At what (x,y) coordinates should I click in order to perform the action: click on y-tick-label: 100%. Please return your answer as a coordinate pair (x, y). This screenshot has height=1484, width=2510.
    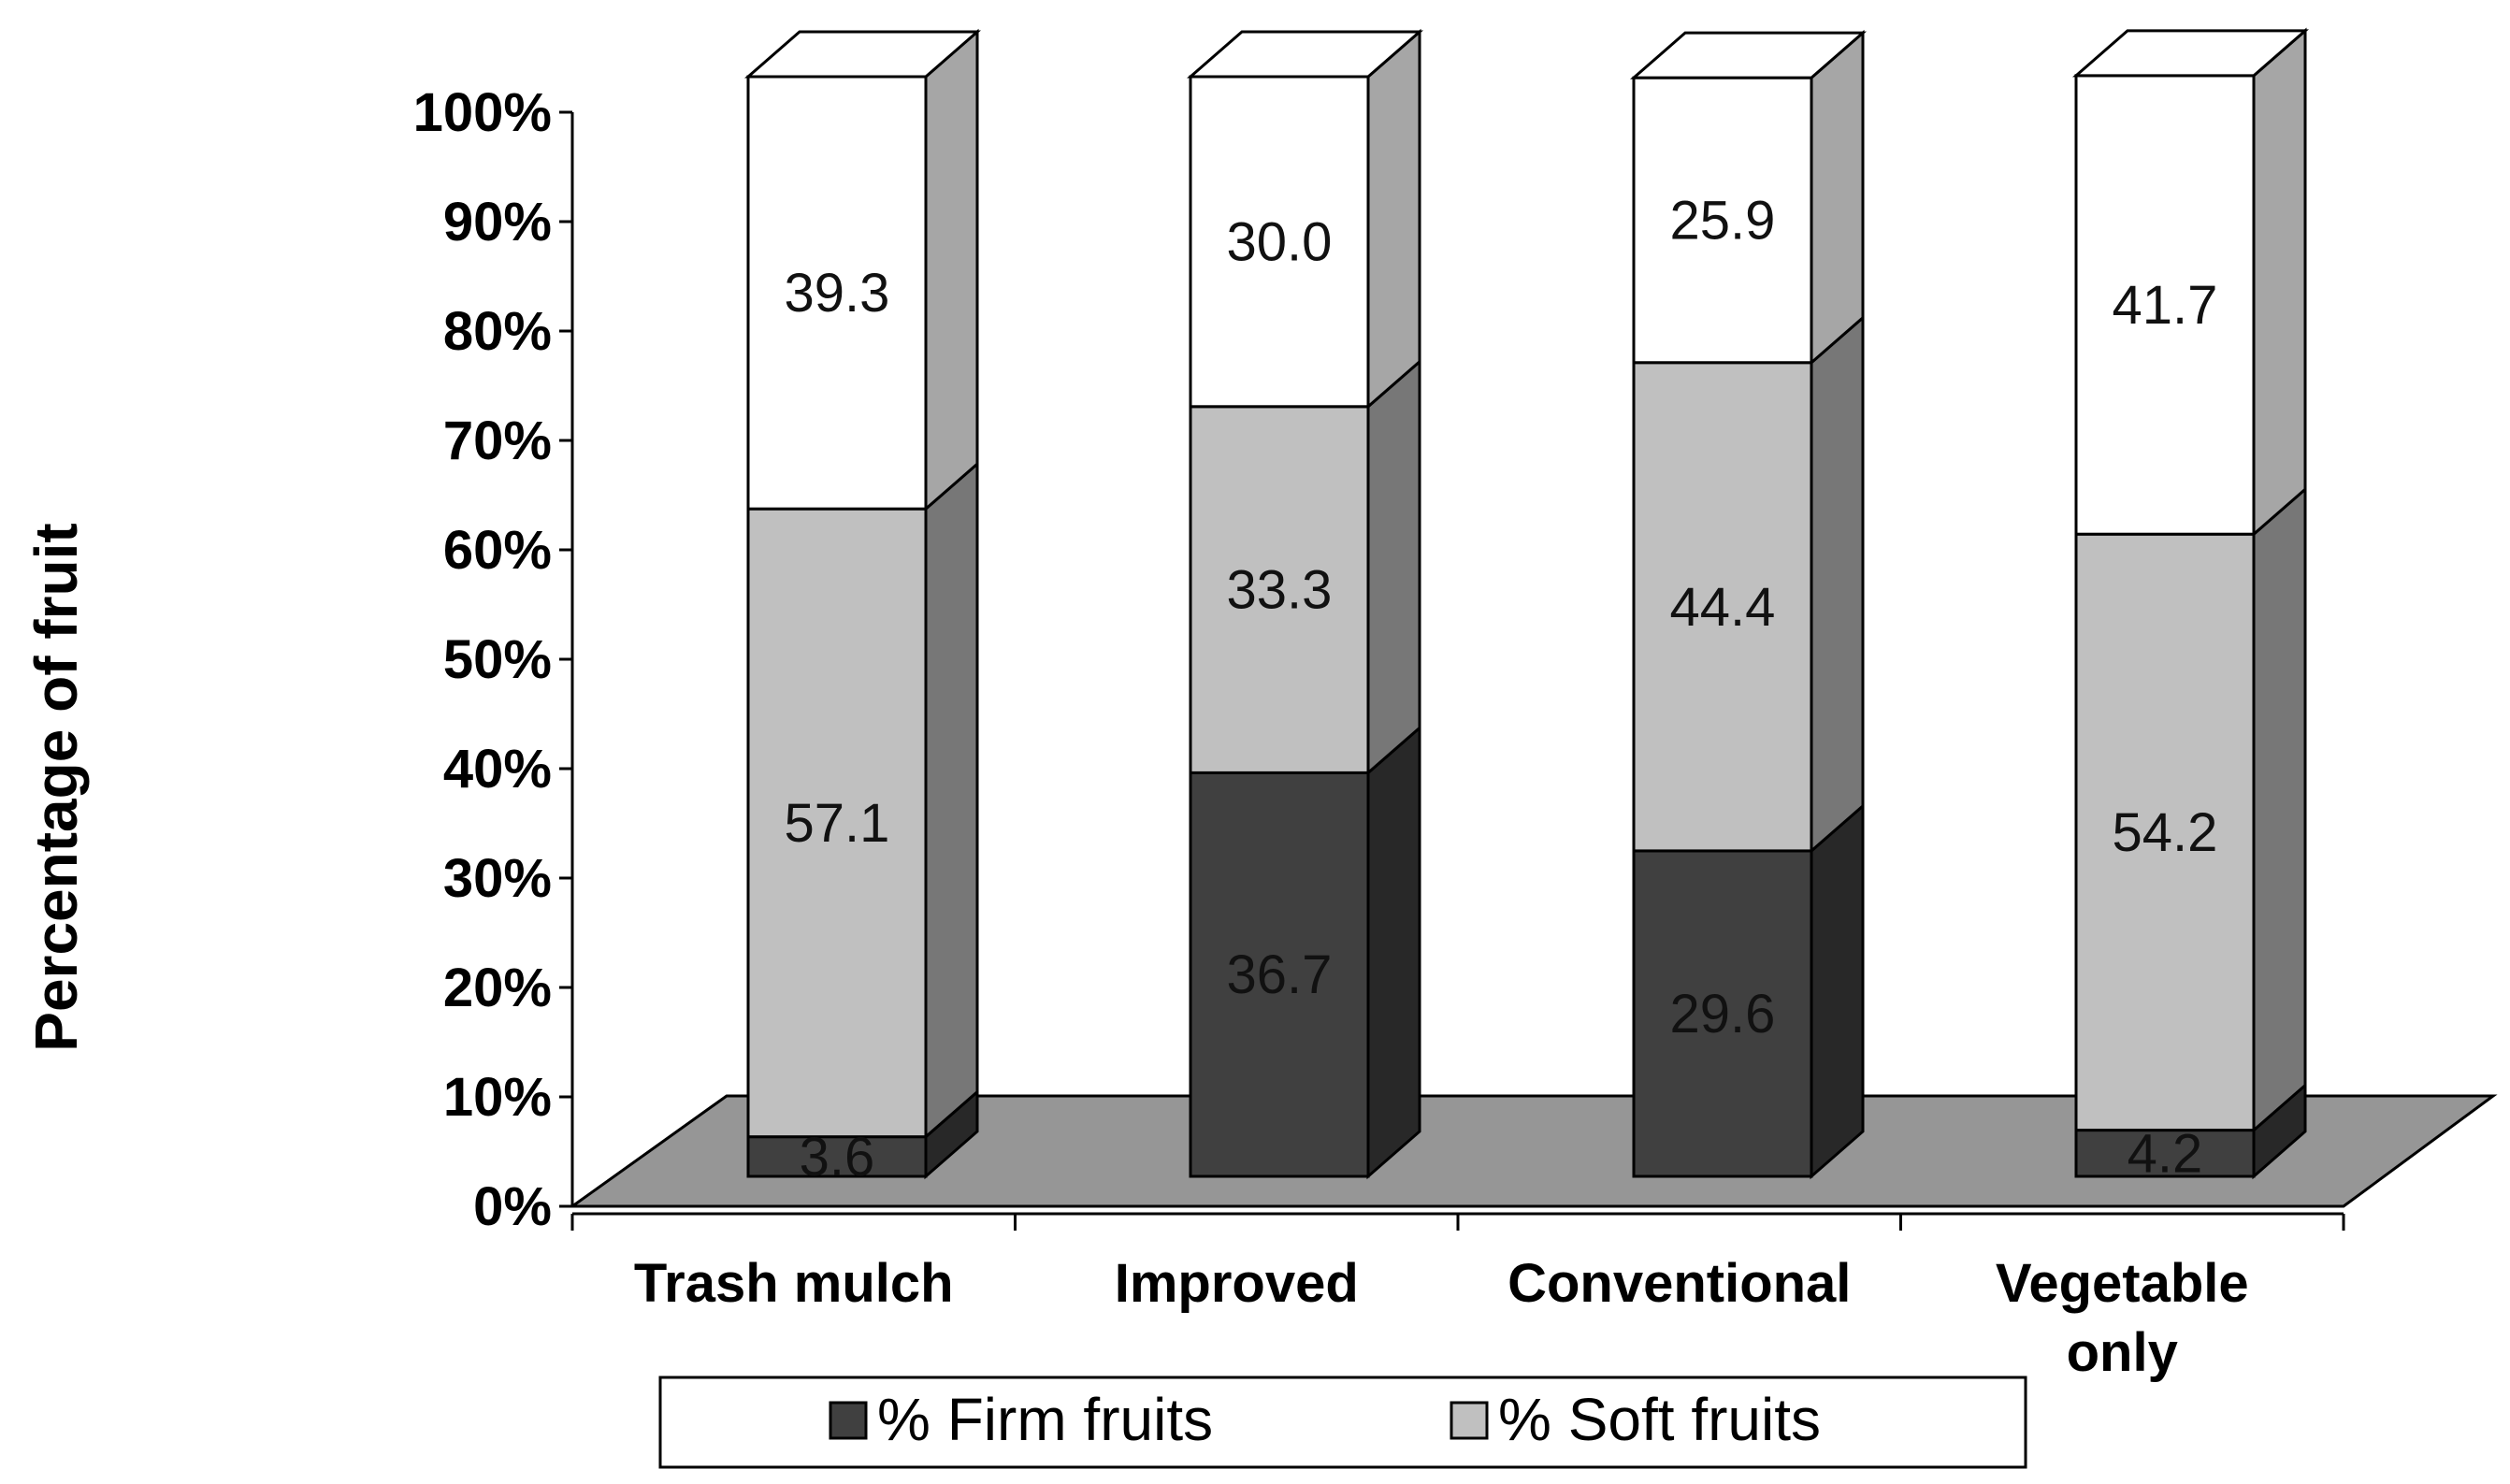
    Looking at the image, I should click on (482, 112).